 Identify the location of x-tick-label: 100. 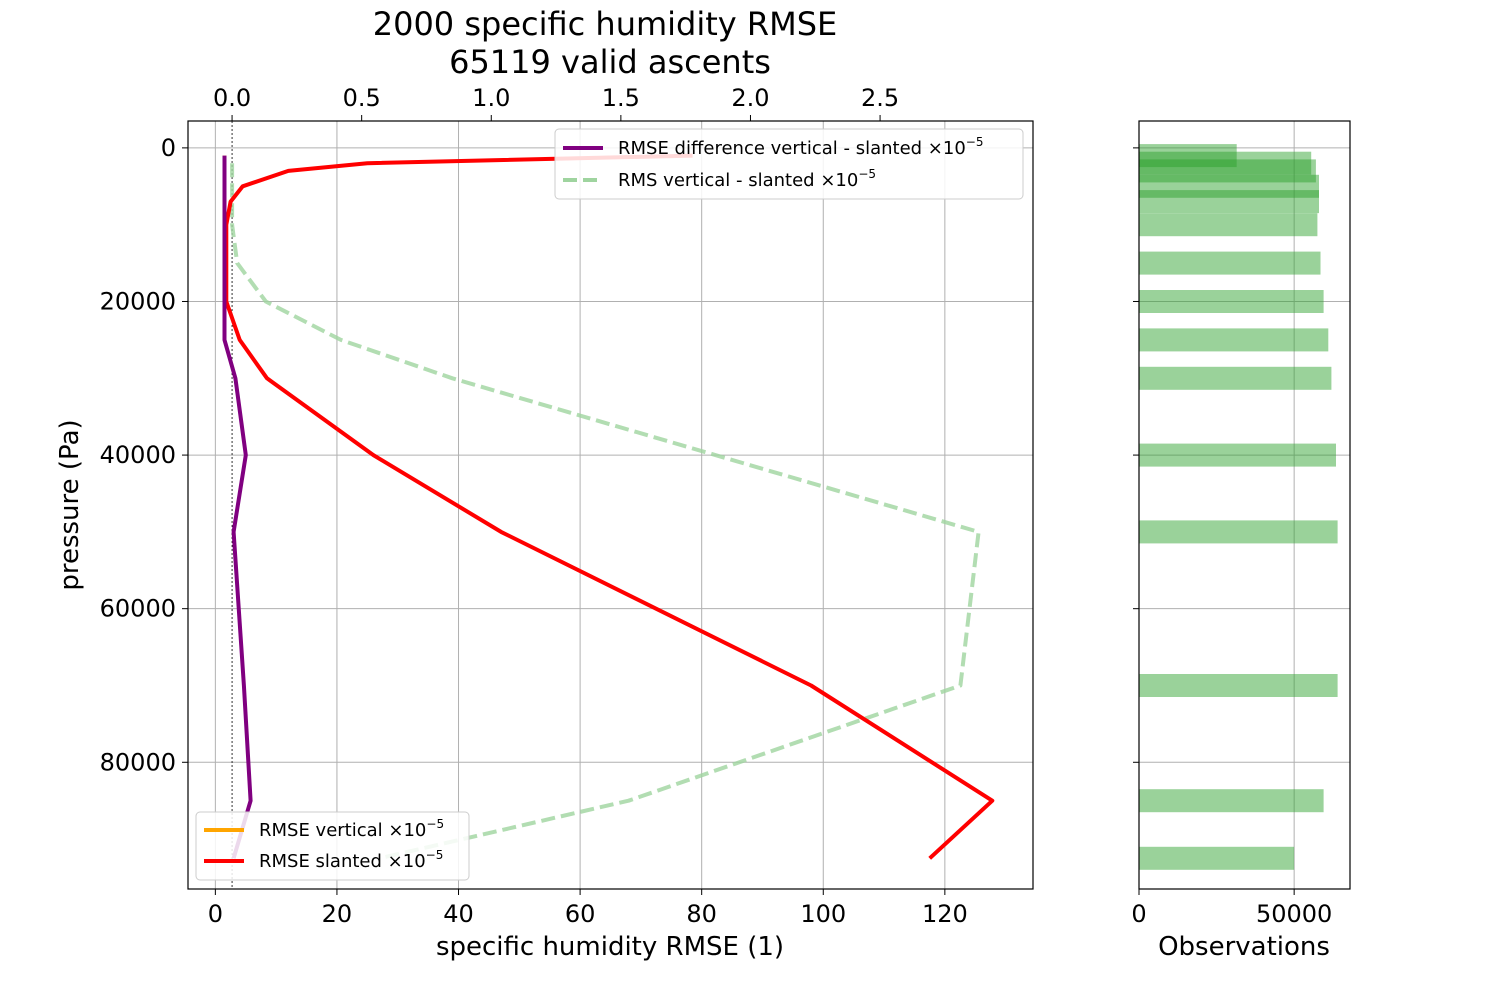
(823, 914).